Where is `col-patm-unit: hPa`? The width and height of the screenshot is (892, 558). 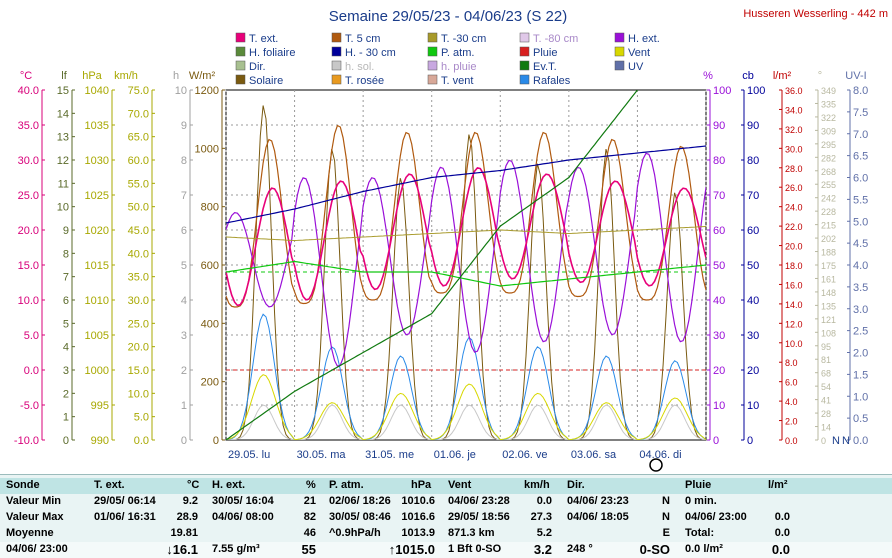
col-patm-unit: hPa is located at coordinates (421, 485).